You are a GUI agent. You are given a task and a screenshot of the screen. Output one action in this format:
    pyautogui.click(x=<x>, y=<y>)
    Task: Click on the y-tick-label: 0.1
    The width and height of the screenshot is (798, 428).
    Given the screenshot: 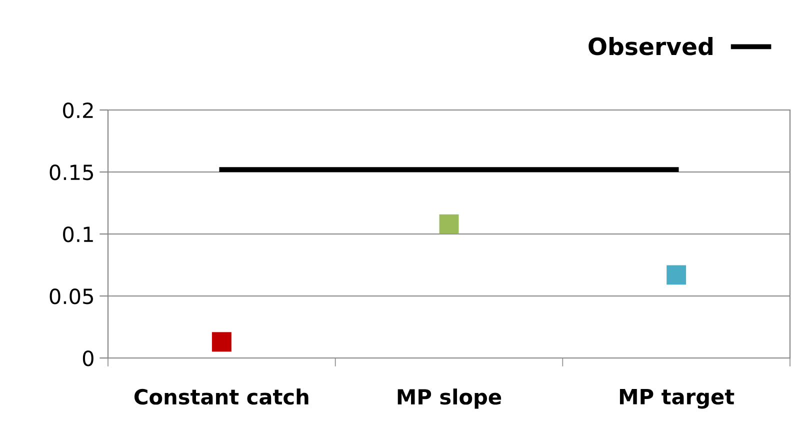 What is the action you would take?
    pyautogui.click(x=78, y=234)
    